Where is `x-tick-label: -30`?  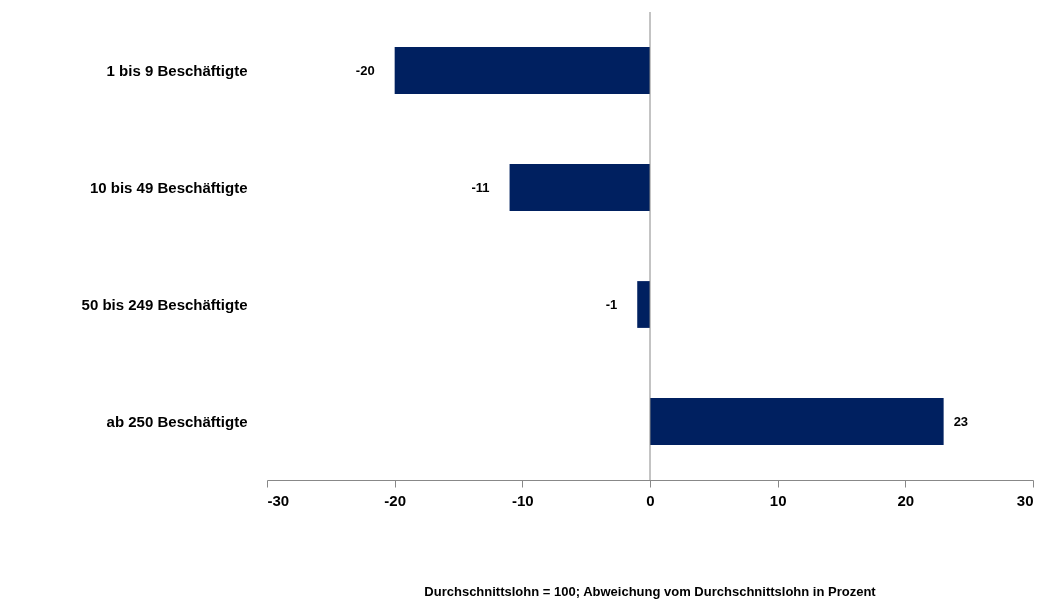
x-tick-label: -30 is located at coordinates (278, 500).